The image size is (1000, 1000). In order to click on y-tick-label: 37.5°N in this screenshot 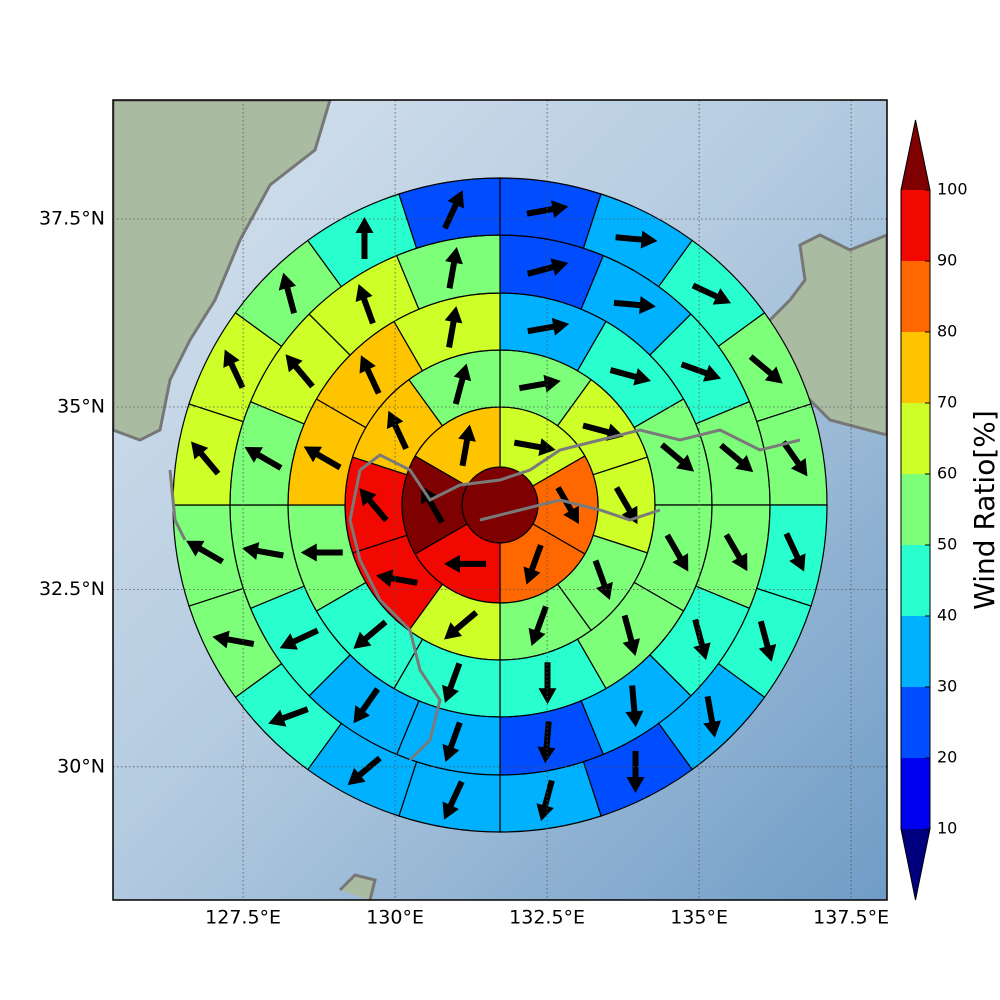, I will do `click(72, 218)`.